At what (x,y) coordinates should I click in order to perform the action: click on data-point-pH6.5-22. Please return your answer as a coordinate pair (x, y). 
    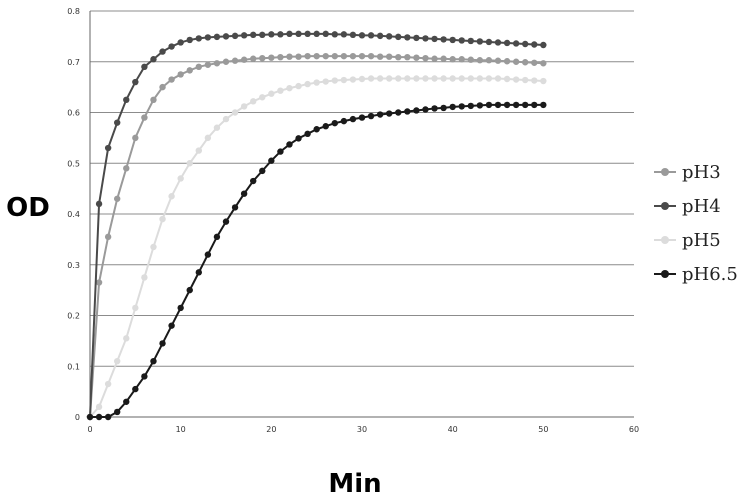
    Looking at the image, I should click on (289, 144).